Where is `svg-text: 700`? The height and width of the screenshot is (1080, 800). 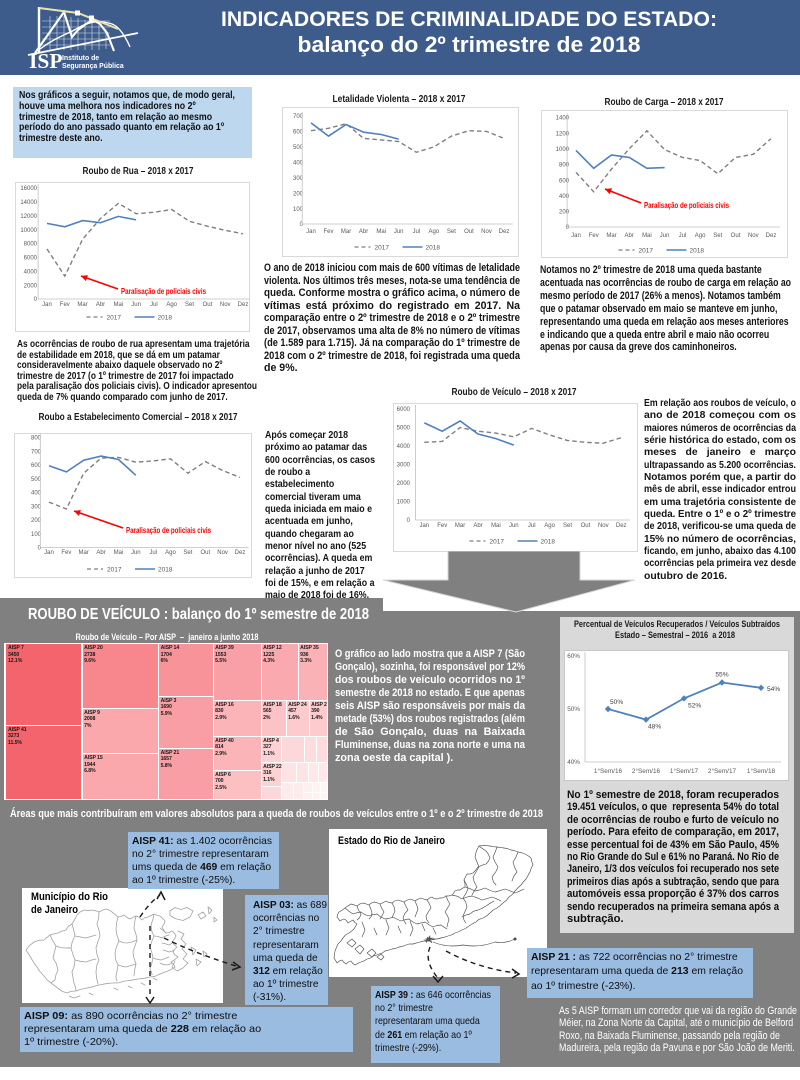
svg-text: 700 is located at coordinates (36, 452).